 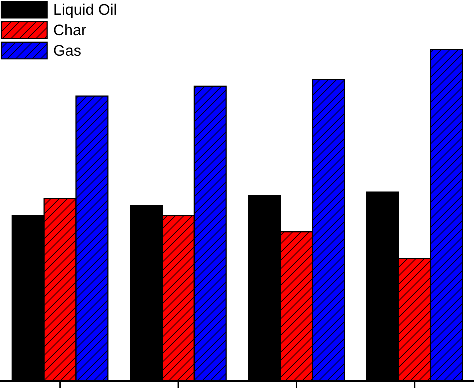 What do you see at coordinates (85, 11) in the screenshot?
I see `legend-label: Liquid Oil` at bounding box center [85, 11].